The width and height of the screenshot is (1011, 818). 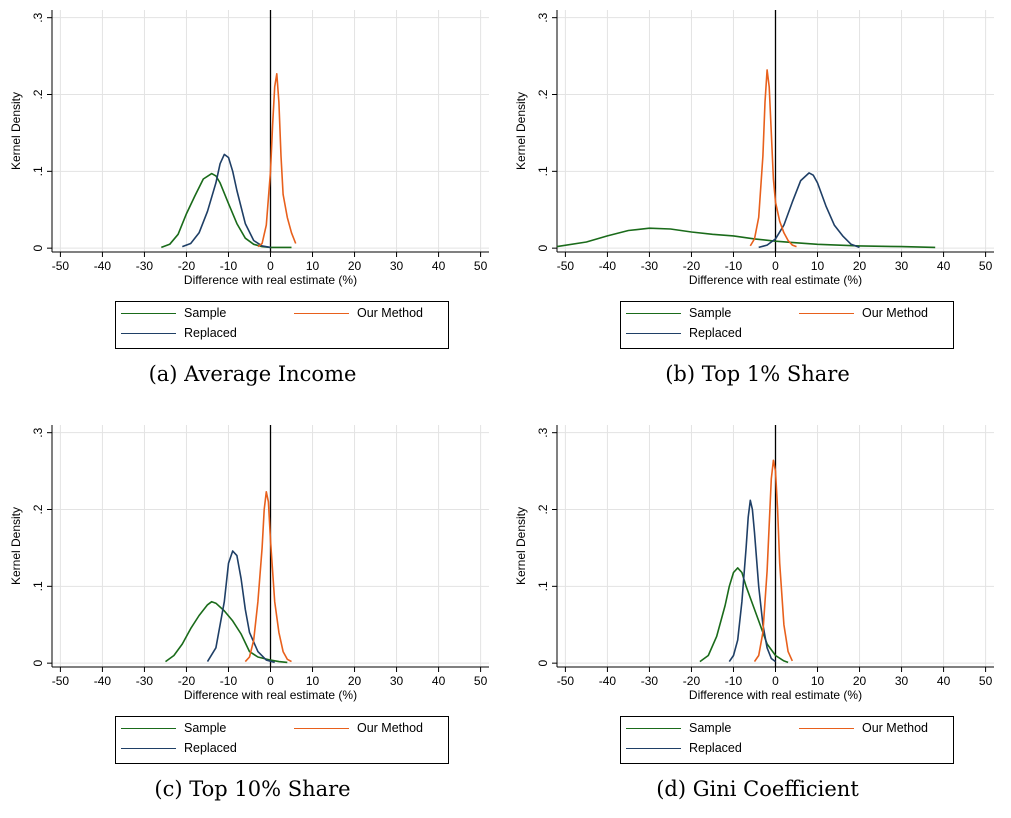 I want to click on panel-caption: (a) Average Income, so click(x=252, y=374).